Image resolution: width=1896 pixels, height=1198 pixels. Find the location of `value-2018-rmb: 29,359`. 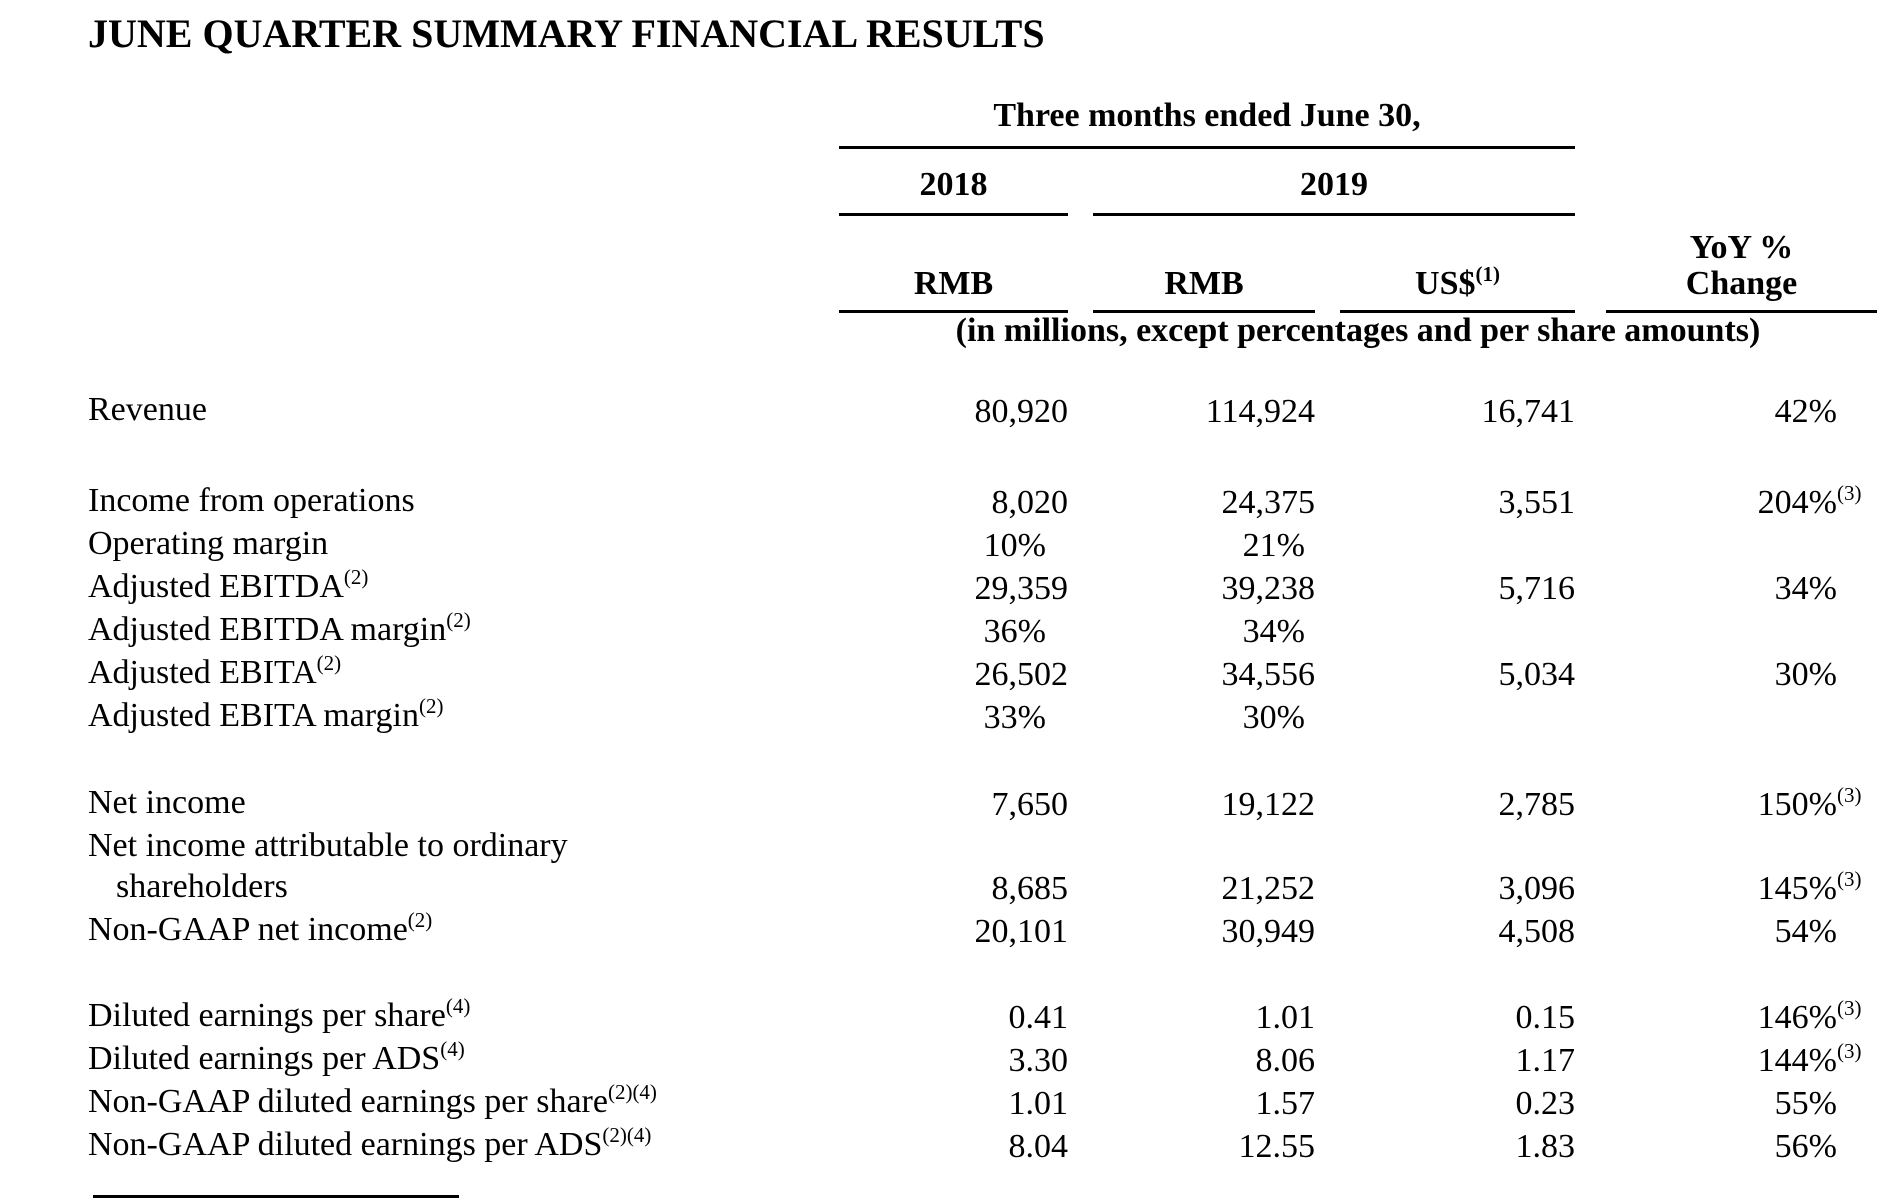

value-2018-rmb: 29,359 is located at coordinates (1021, 588).